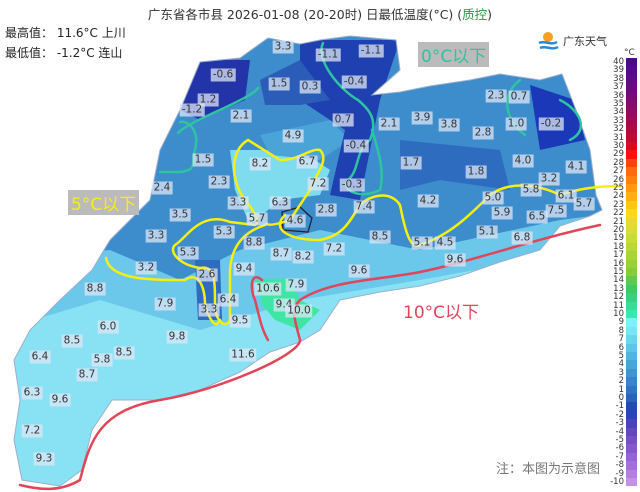  What do you see at coordinates (359, 271) in the screenshot?
I see `station-value: 9.6` at bounding box center [359, 271].